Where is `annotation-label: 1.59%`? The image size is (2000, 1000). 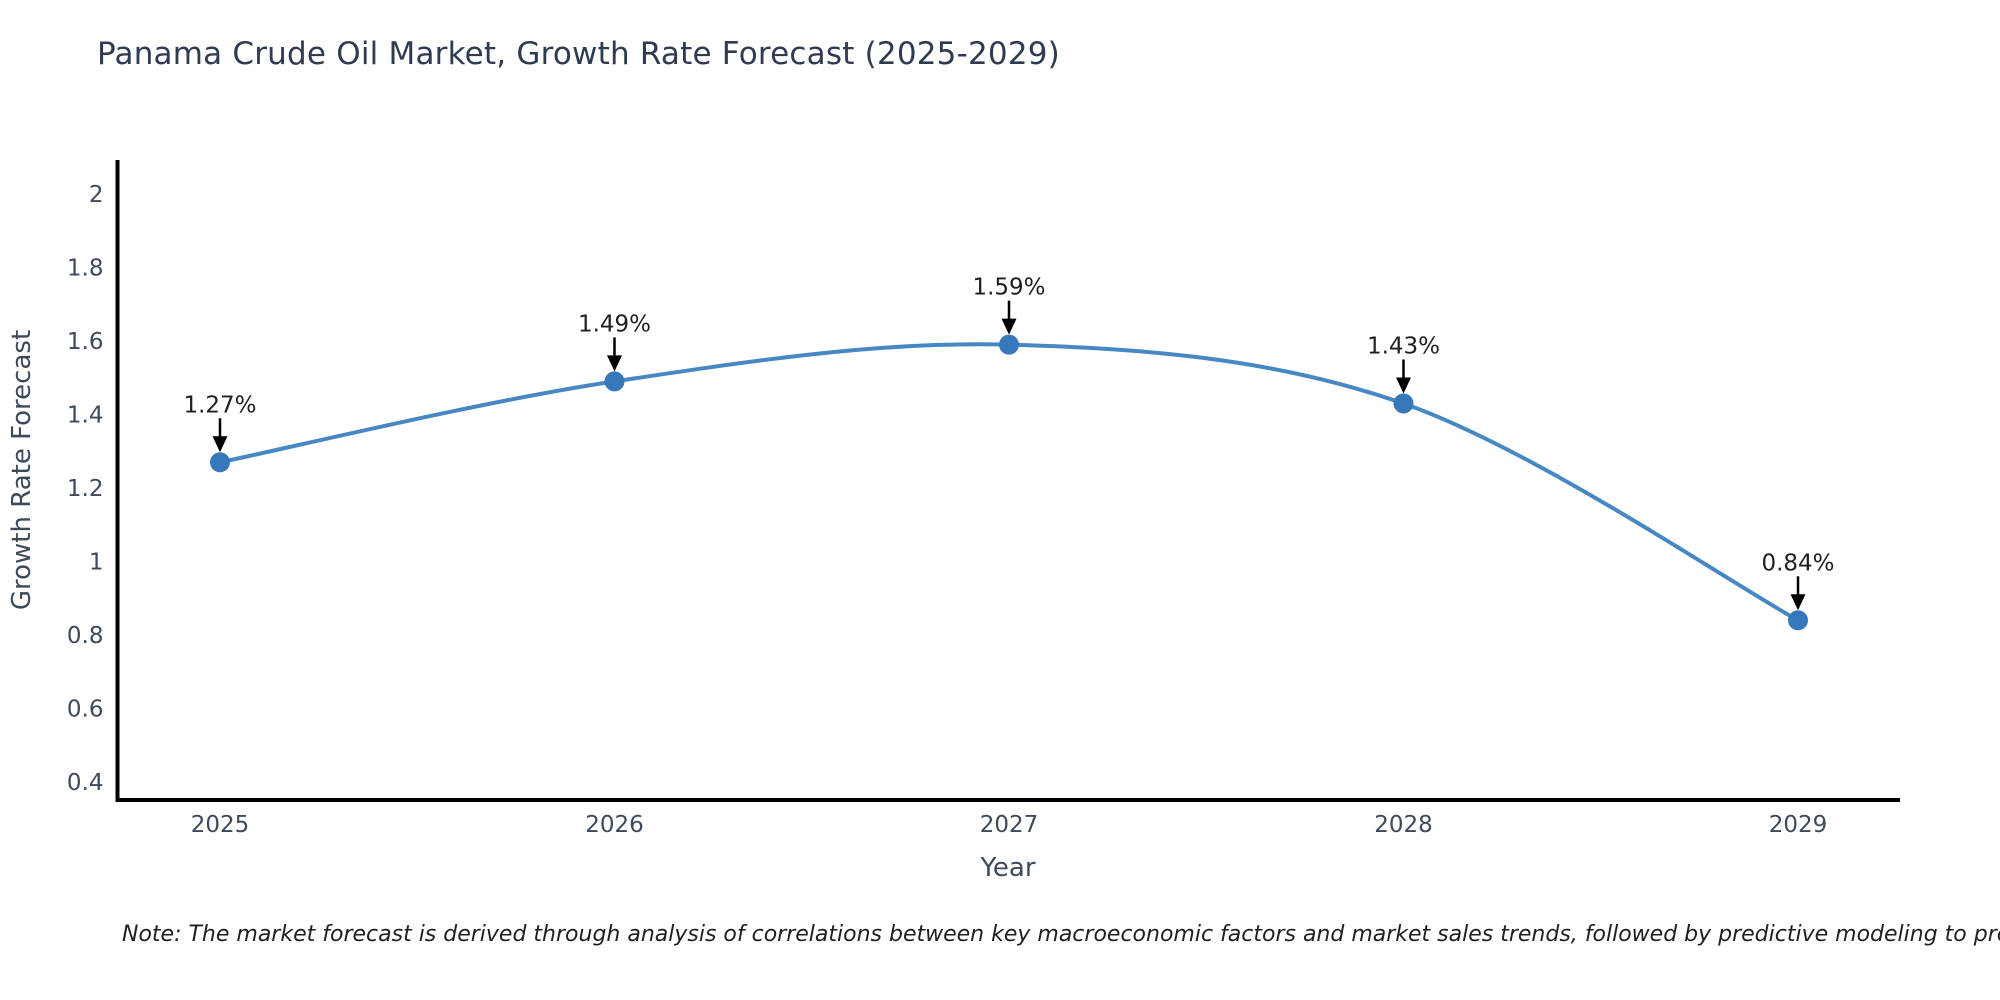 annotation-label: 1.59% is located at coordinates (1008, 288).